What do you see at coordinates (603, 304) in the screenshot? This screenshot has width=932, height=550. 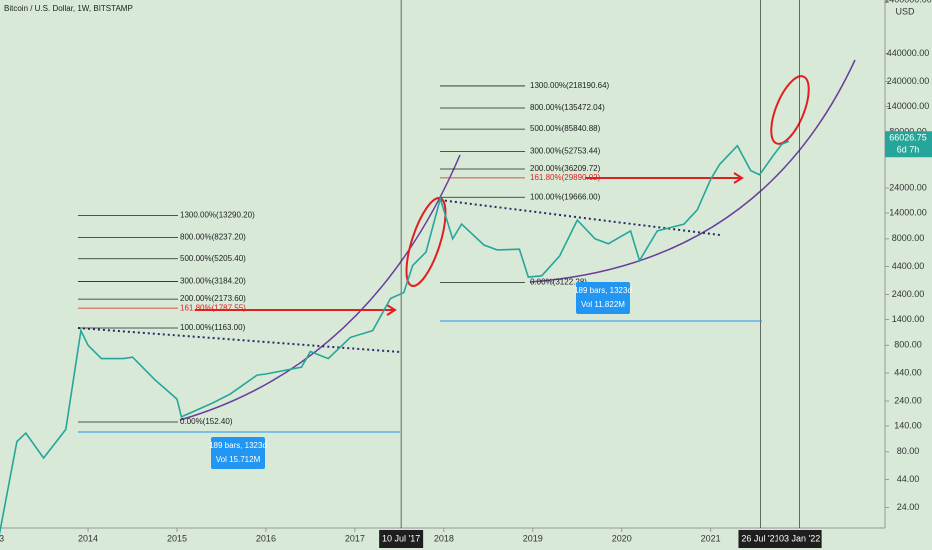 I see `range-label: Vol 11.822M` at bounding box center [603, 304].